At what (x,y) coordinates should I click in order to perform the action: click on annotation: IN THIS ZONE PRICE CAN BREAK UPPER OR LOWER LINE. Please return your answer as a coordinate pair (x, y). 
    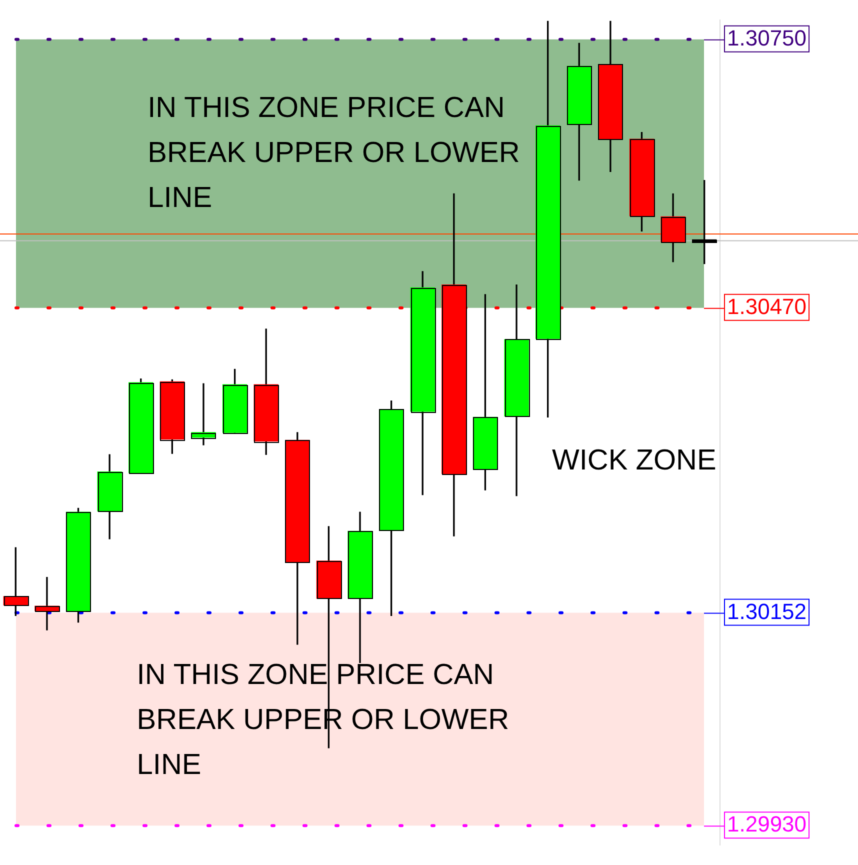
    Looking at the image, I should click on (334, 153).